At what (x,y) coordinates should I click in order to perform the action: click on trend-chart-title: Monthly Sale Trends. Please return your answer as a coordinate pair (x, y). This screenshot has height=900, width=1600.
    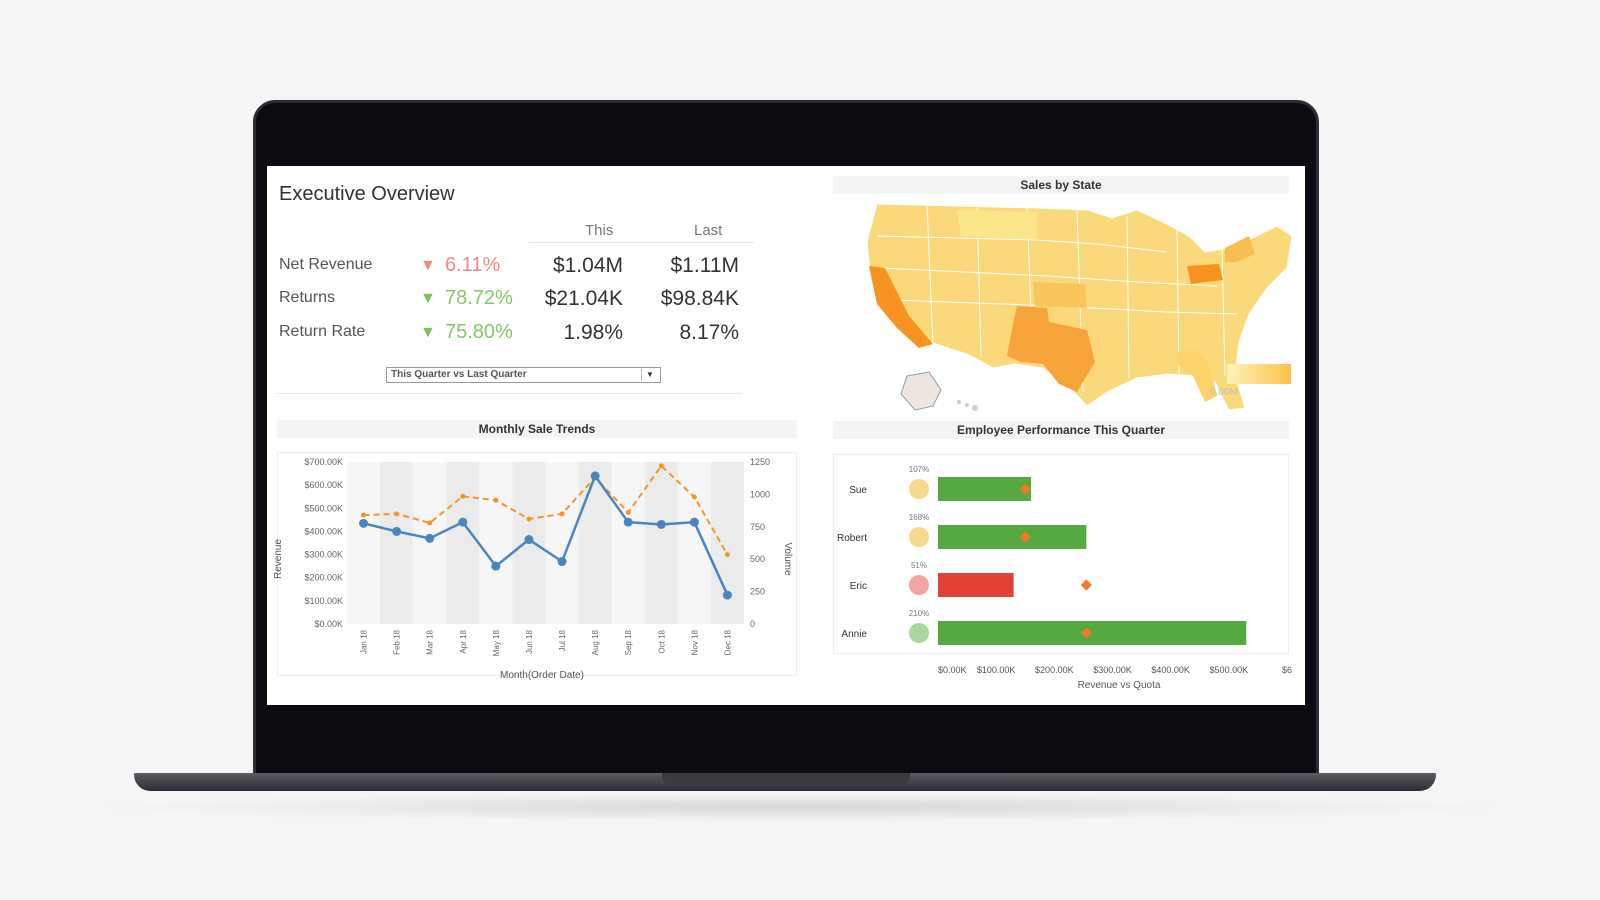
    Looking at the image, I should click on (537, 429).